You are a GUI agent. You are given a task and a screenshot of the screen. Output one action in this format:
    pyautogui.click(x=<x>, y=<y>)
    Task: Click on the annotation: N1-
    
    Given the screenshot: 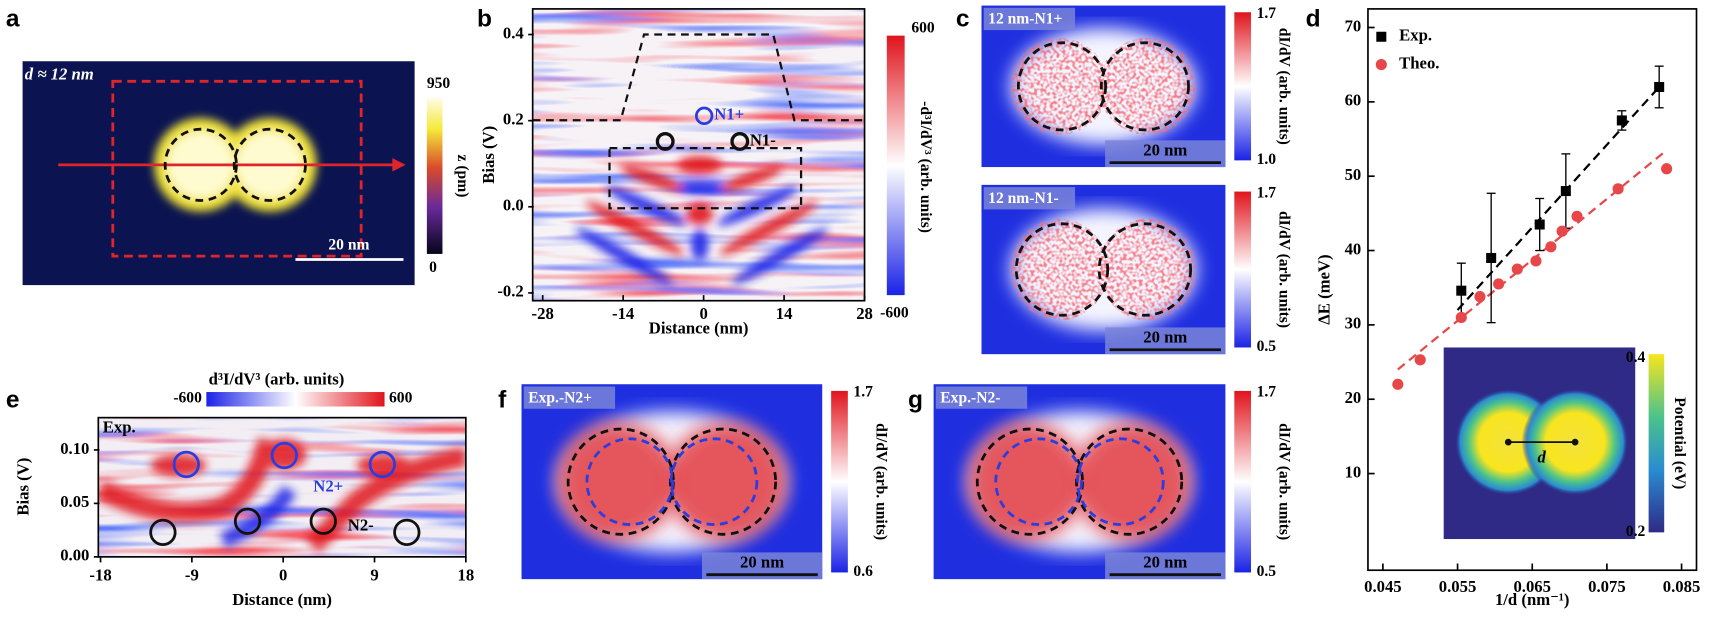 What is the action you would take?
    pyautogui.click(x=763, y=139)
    